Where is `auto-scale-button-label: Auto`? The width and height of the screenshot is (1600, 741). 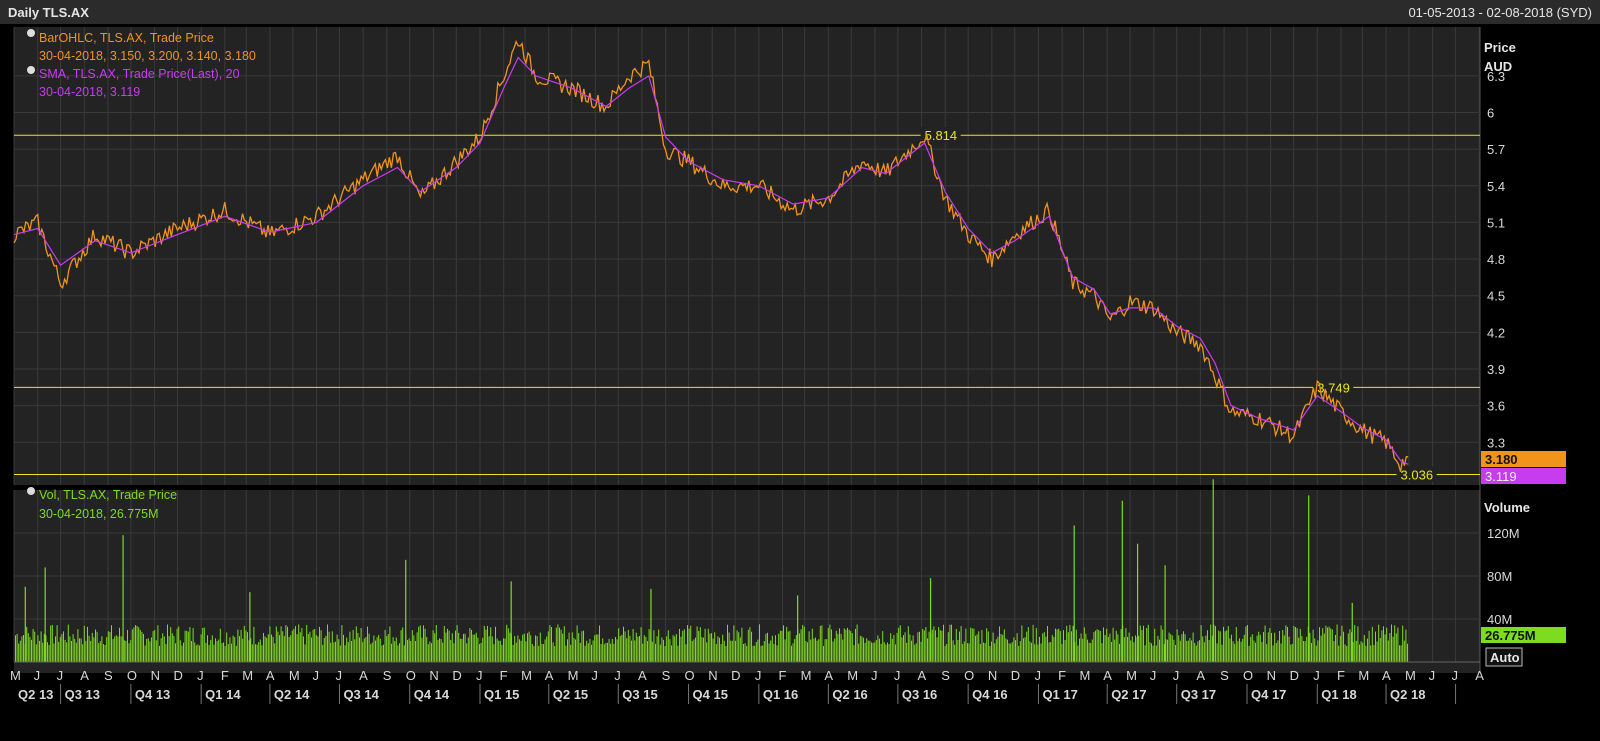
auto-scale-button-label: Auto is located at coordinates (1505, 657).